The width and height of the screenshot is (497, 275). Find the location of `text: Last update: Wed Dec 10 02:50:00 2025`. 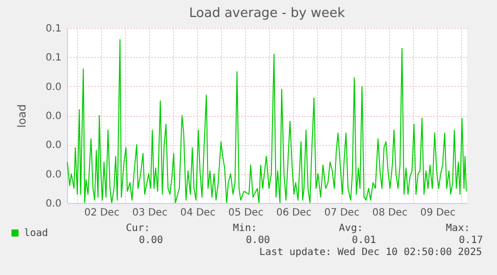

text: Last update: Wed Dec 10 02:50:00 2025 is located at coordinates (370, 252).